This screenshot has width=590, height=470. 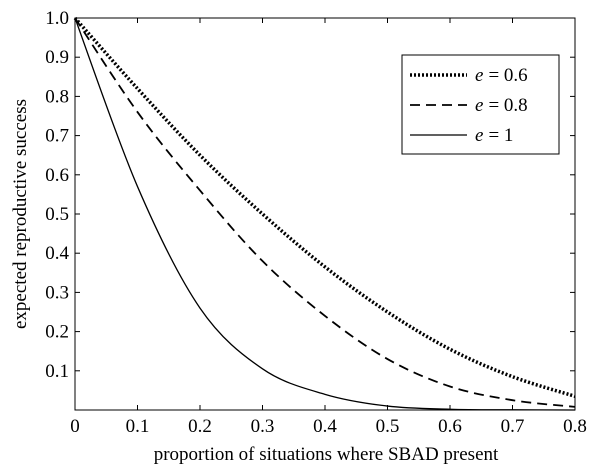 What do you see at coordinates (507, 105) in the screenshot?
I see `legend-value: = 0.8` at bounding box center [507, 105].